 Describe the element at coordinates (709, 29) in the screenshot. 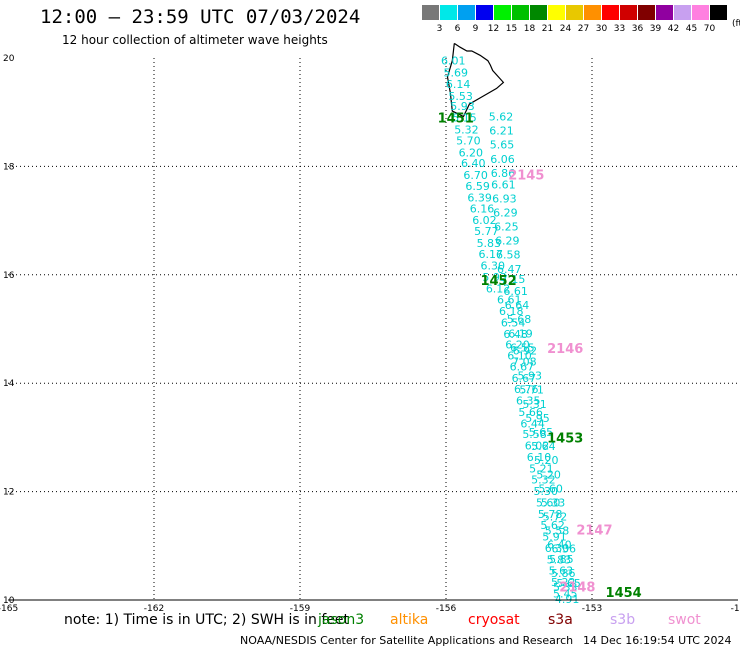

I see `legend-label: 70` at that location.